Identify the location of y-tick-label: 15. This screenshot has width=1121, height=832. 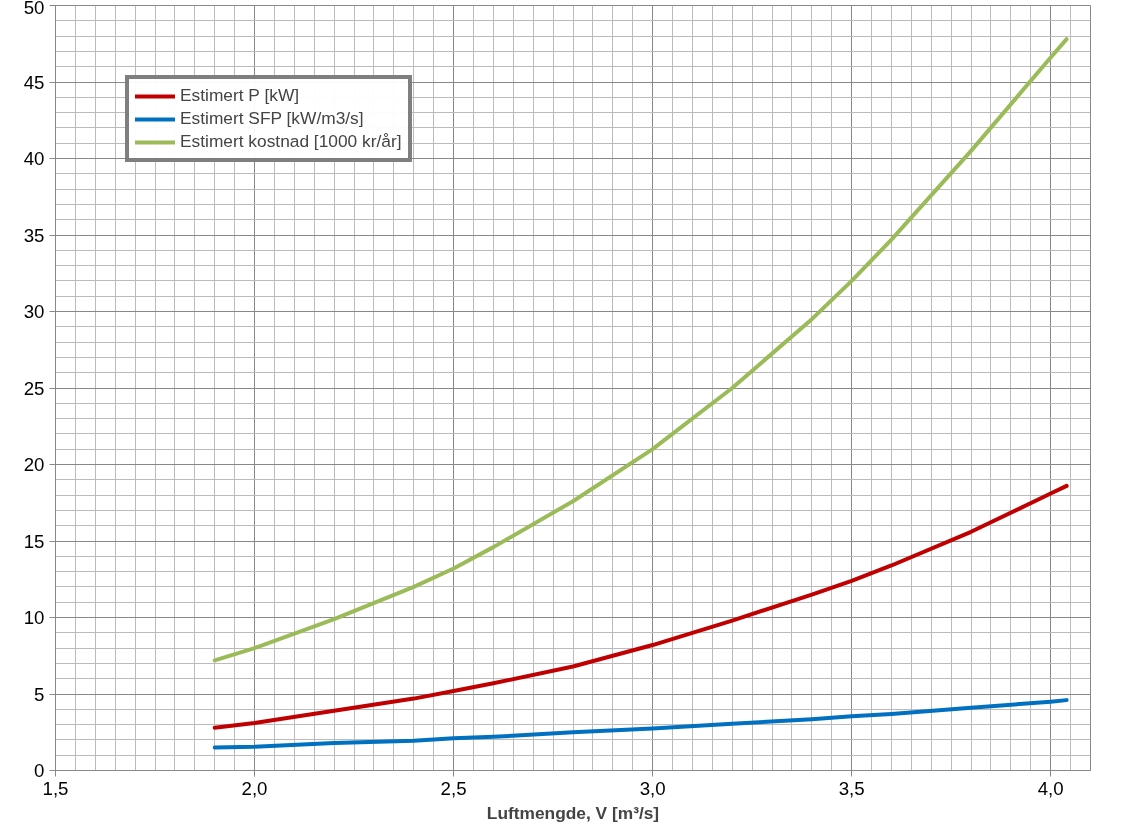
(34, 541).